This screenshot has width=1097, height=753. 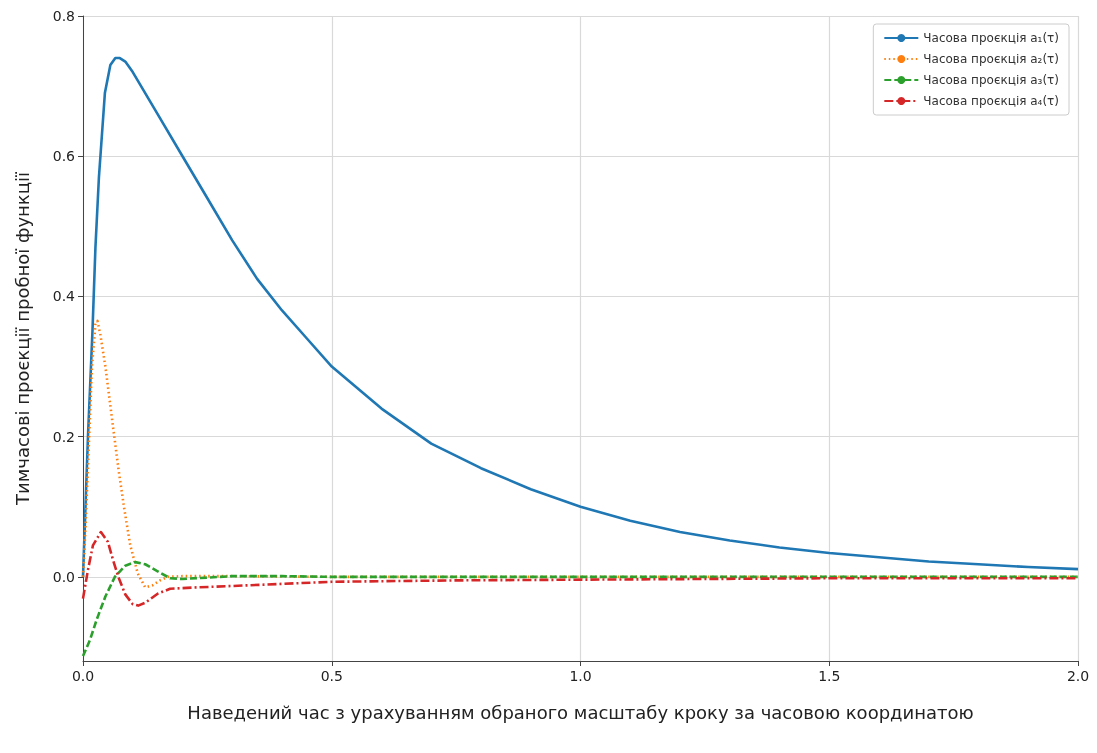 What do you see at coordinates (63, 576) in the screenshot?
I see `y-tick-label: 0.0` at bounding box center [63, 576].